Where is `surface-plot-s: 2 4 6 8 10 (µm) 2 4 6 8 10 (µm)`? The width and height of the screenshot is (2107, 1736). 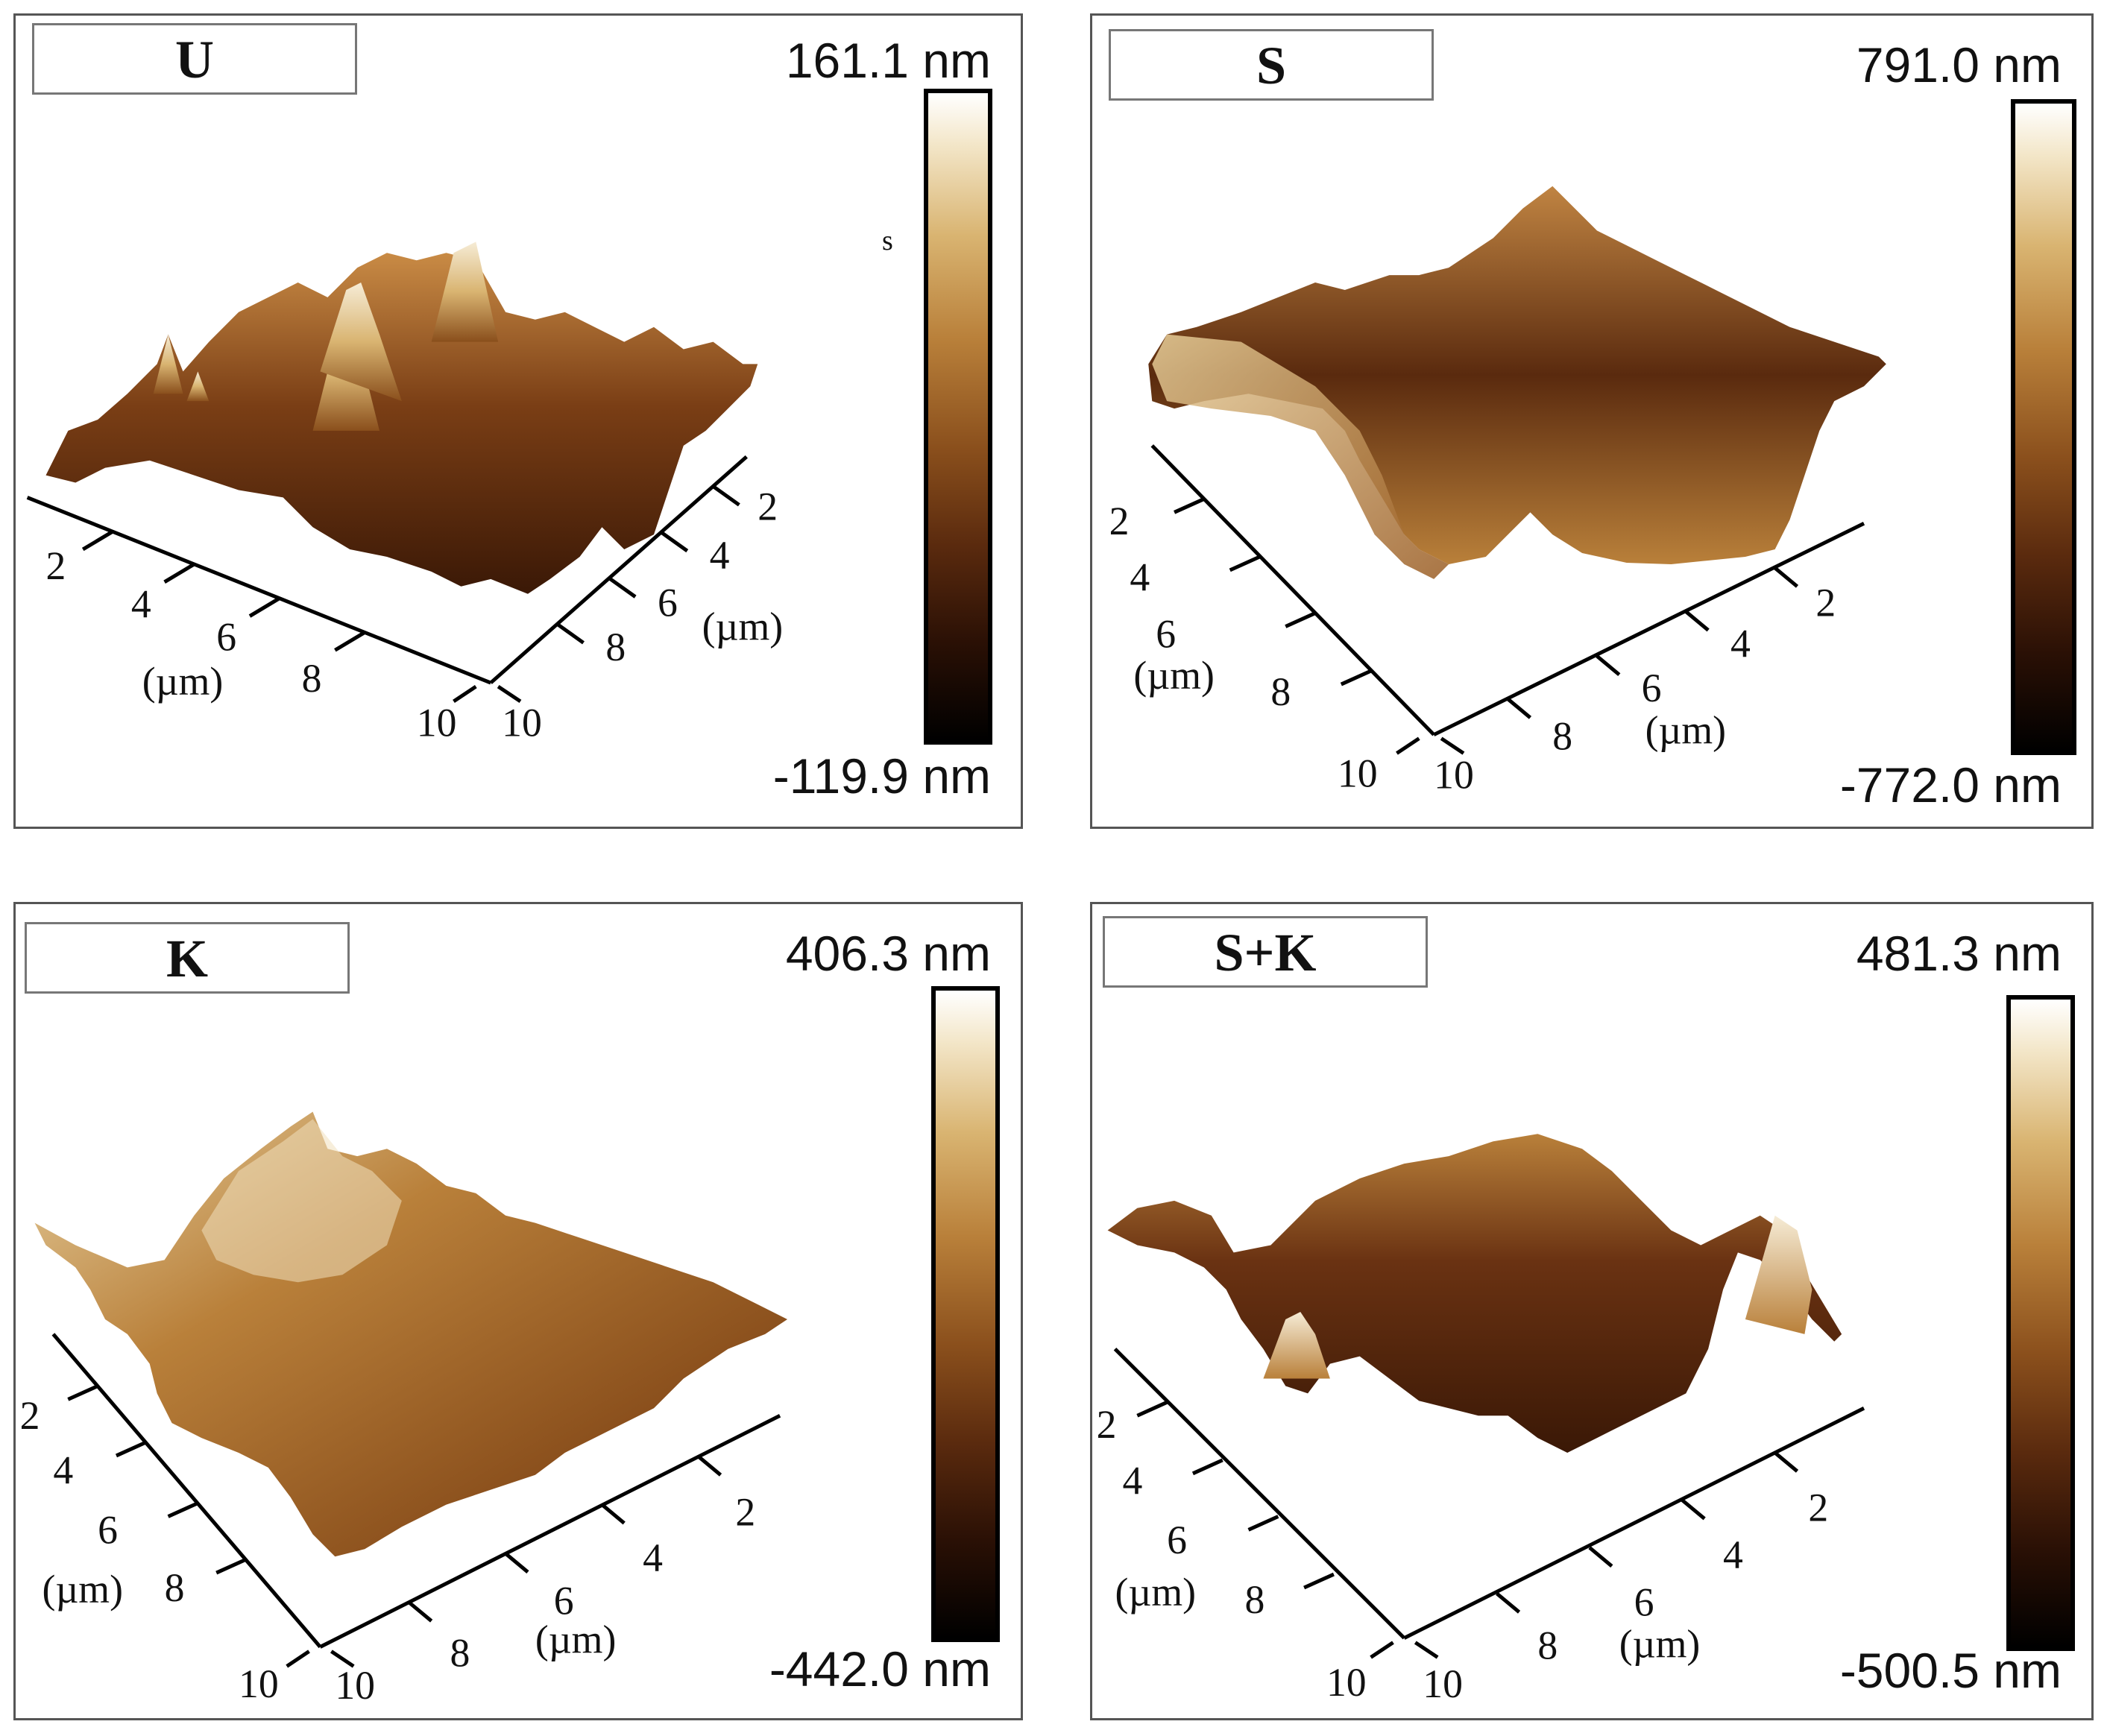
surface-plot-s: 2 4 6 8 10 (µm) 2 4 6 8 10 (µm) is located at coordinates (1497, 492).